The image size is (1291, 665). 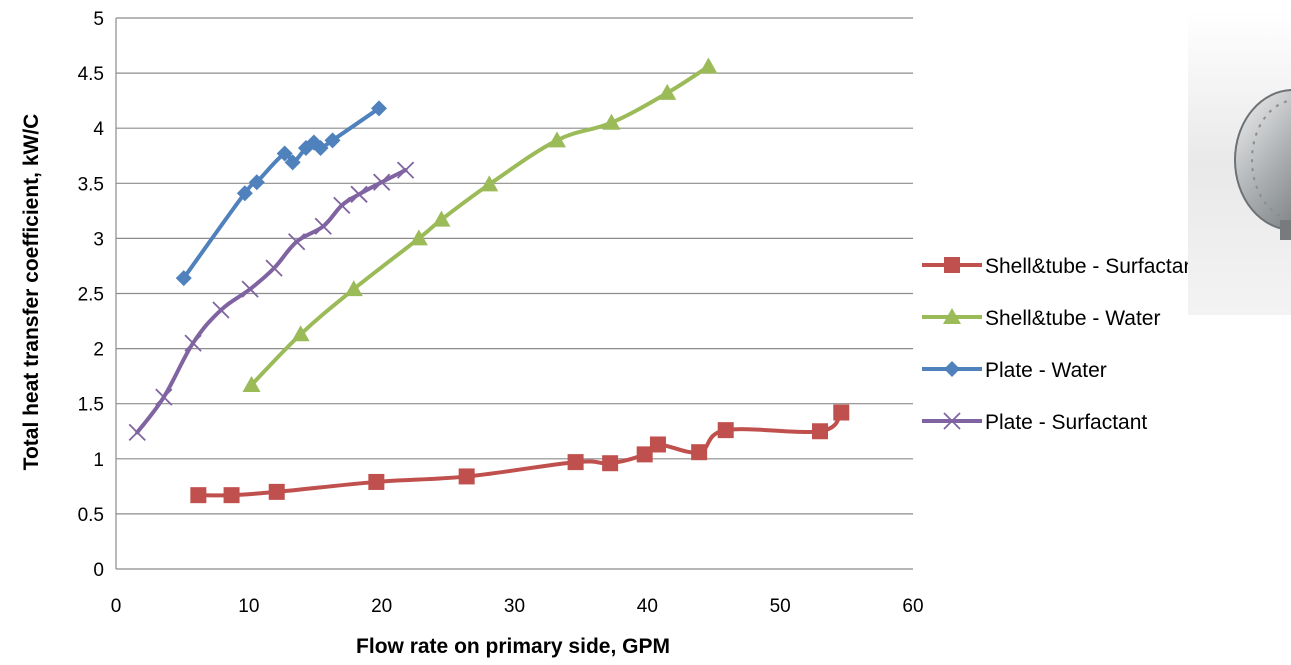 I want to click on x-tick-label: 10, so click(x=248, y=606).